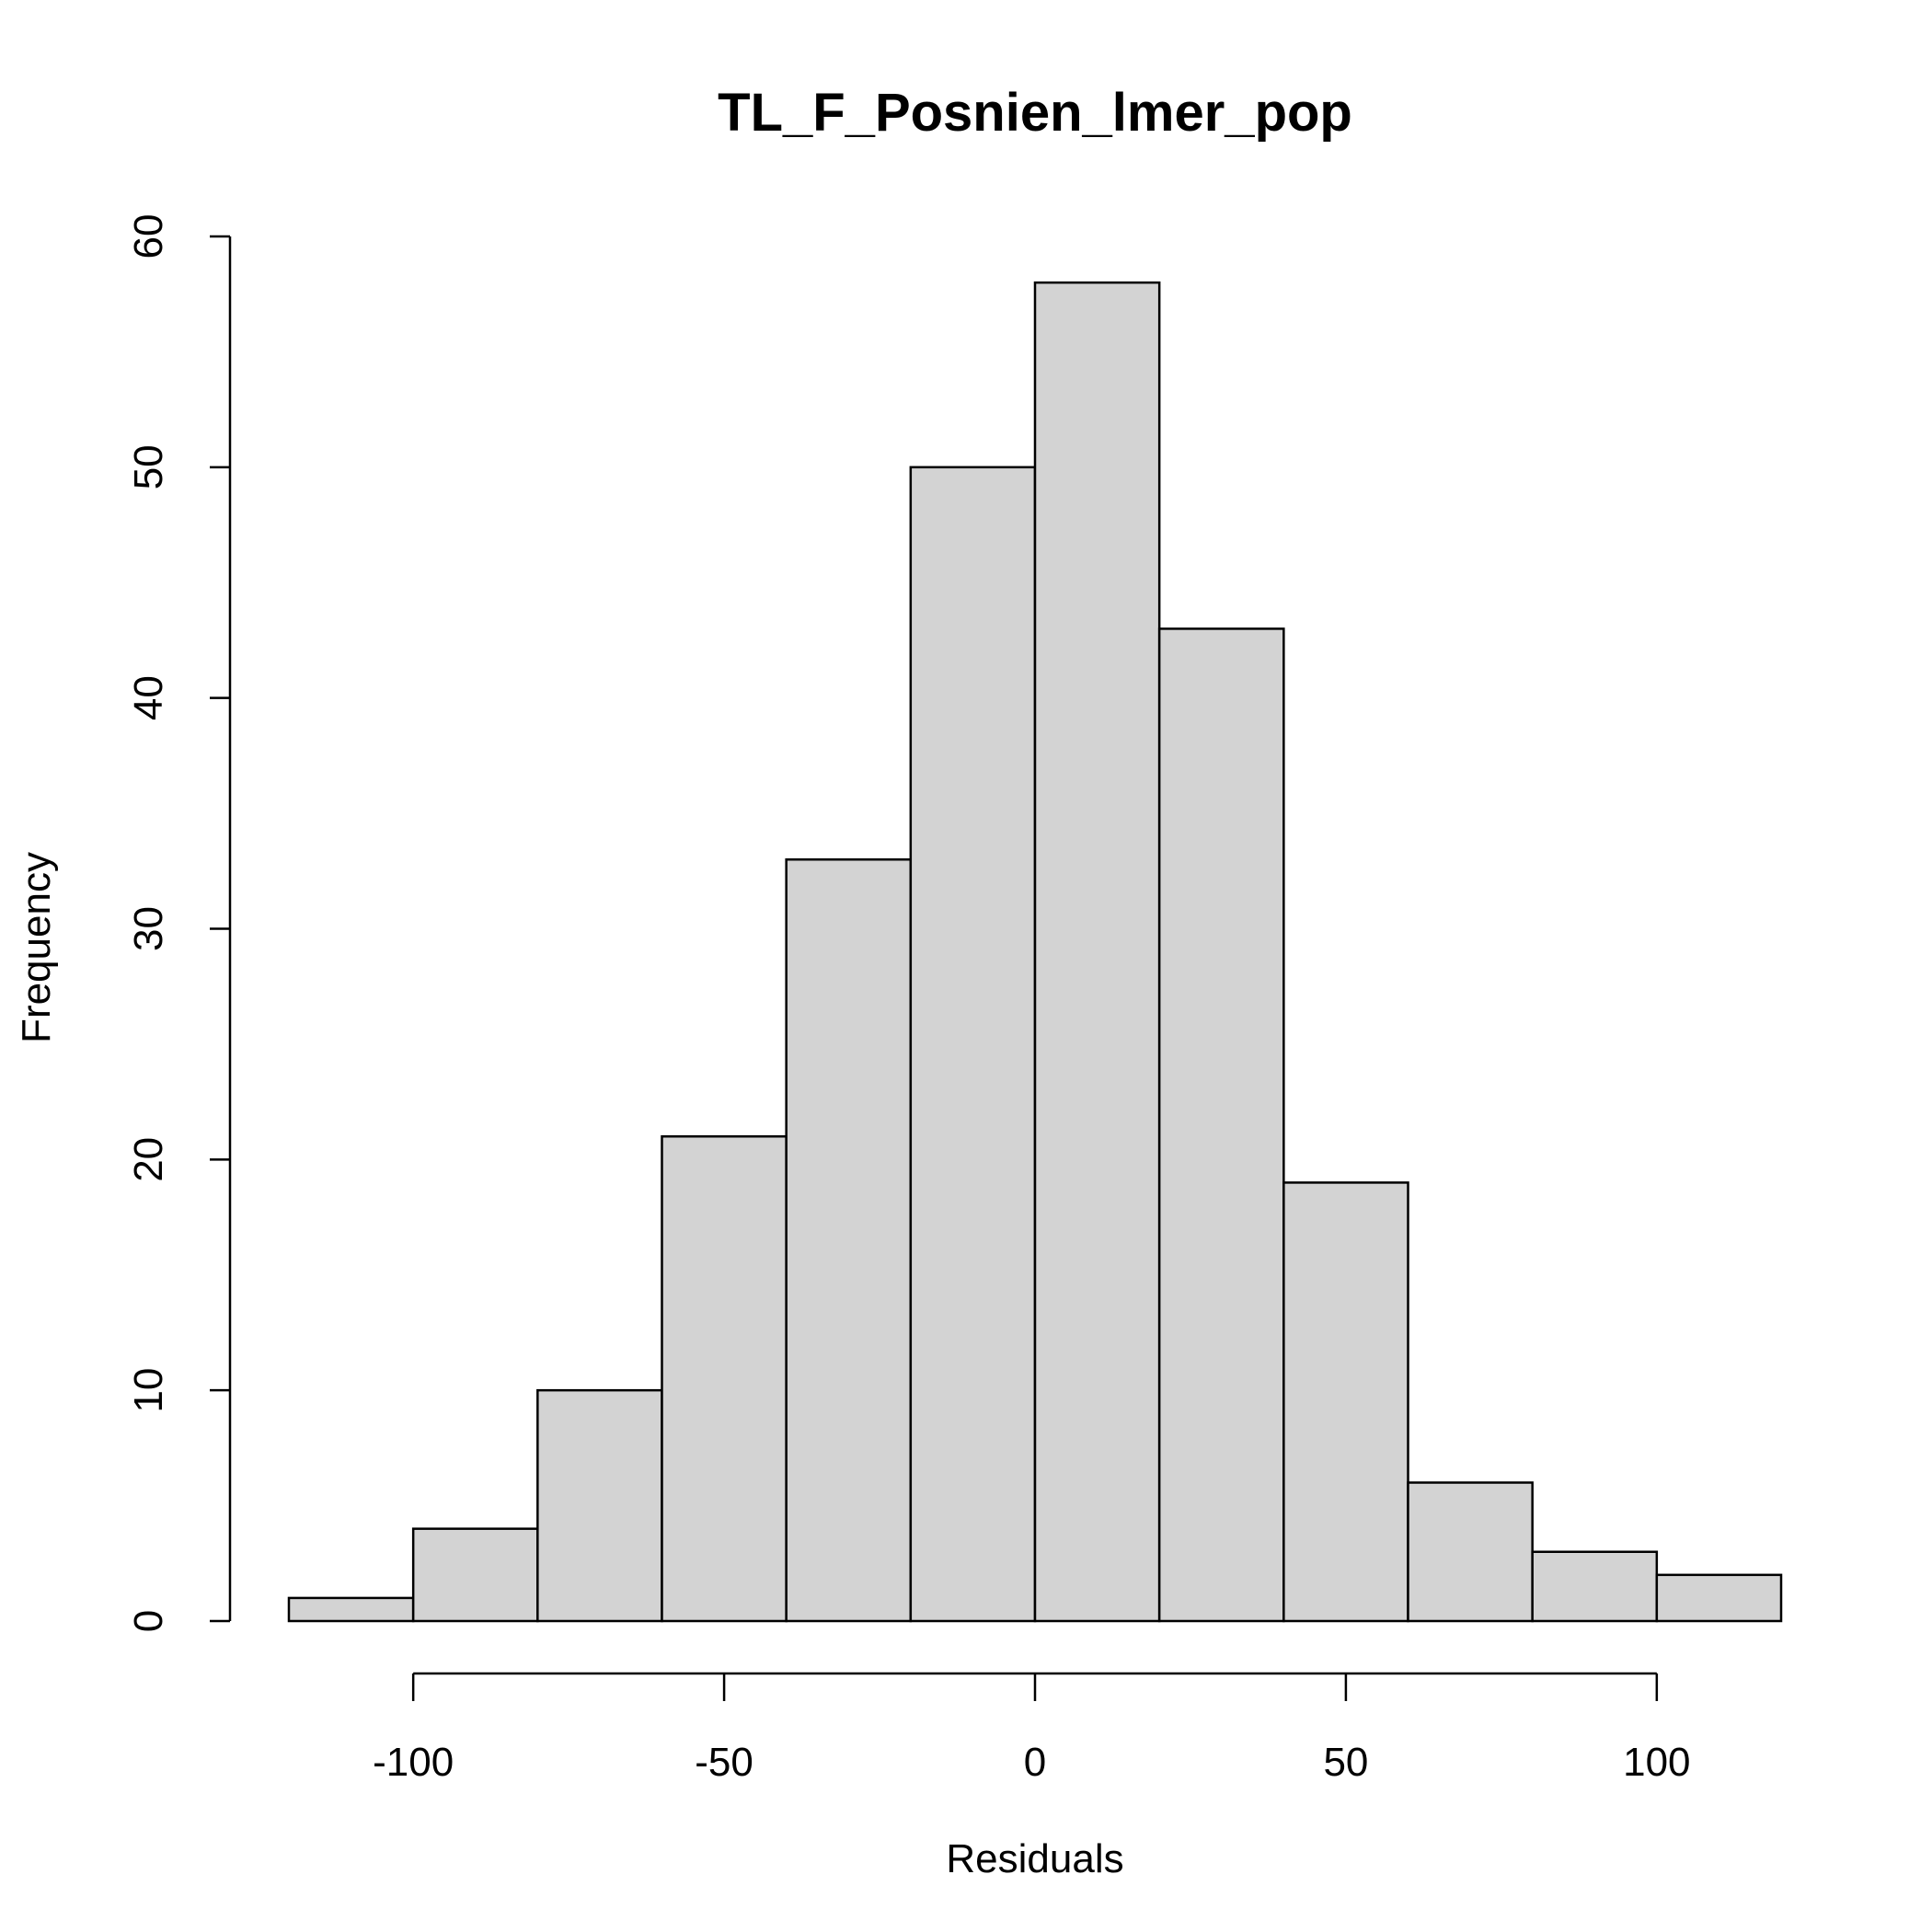 The height and width of the screenshot is (1932, 1932). I want to click on y-tick-label: 50, so click(148, 466).